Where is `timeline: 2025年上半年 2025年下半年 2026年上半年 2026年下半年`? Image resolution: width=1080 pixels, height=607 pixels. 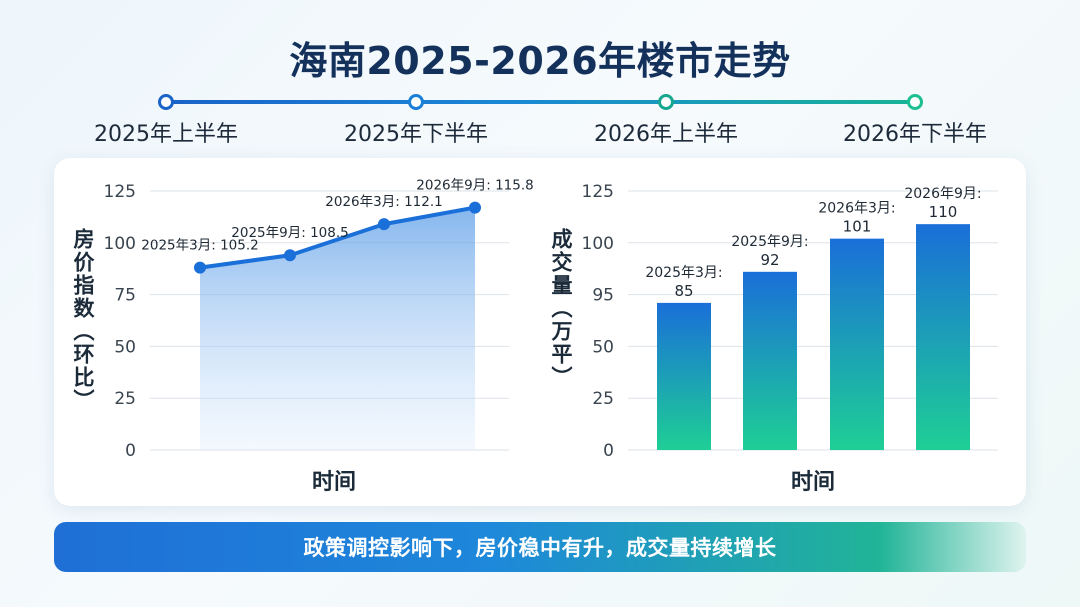 timeline: 2025年上半年 2025年下半年 2026年上半年 2026年下半年 is located at coordinates (540, 116).